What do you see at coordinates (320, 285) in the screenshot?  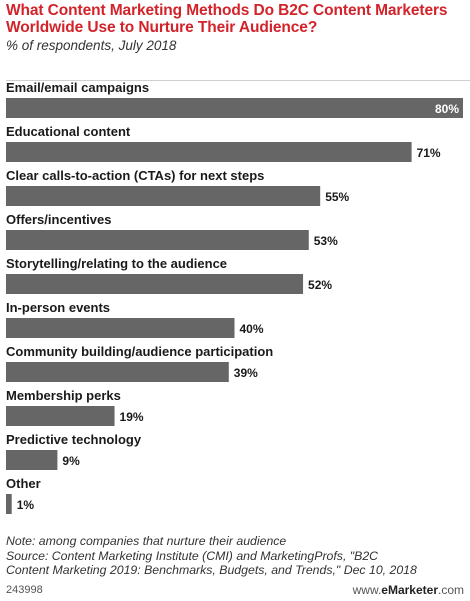 I see `value-label: 52%` at bounding box center [320, 285].